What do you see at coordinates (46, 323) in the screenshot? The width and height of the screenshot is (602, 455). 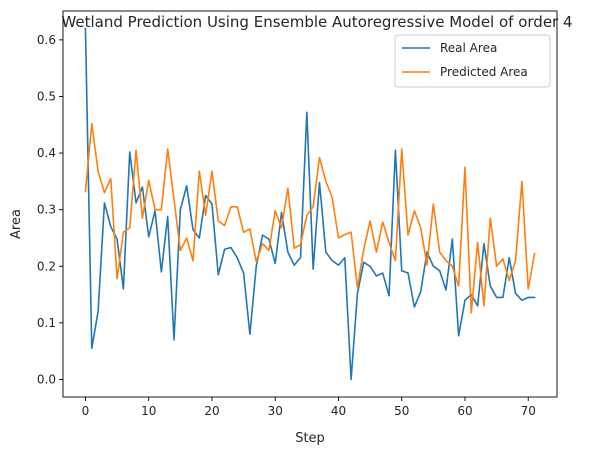 I see `y-tick-label: 0.1` at bounding box center [46, 323].